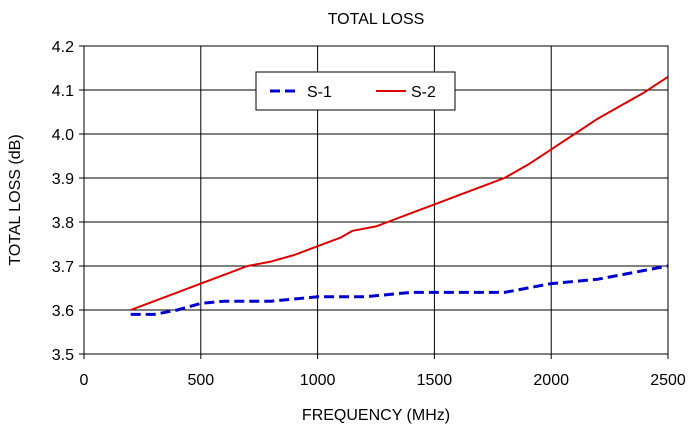  I want to click on y-tick-label: 3.9, so click(63, 179).